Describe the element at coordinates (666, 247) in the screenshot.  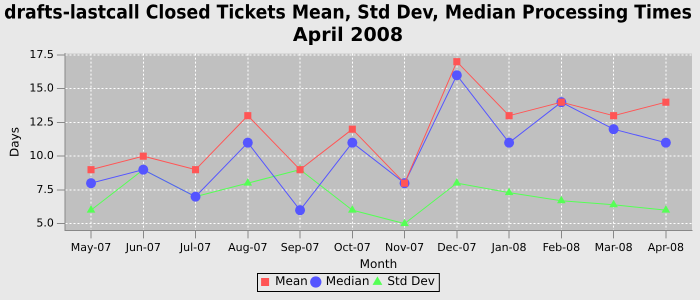
I see `x-tick-label: Apr-08` at that location.